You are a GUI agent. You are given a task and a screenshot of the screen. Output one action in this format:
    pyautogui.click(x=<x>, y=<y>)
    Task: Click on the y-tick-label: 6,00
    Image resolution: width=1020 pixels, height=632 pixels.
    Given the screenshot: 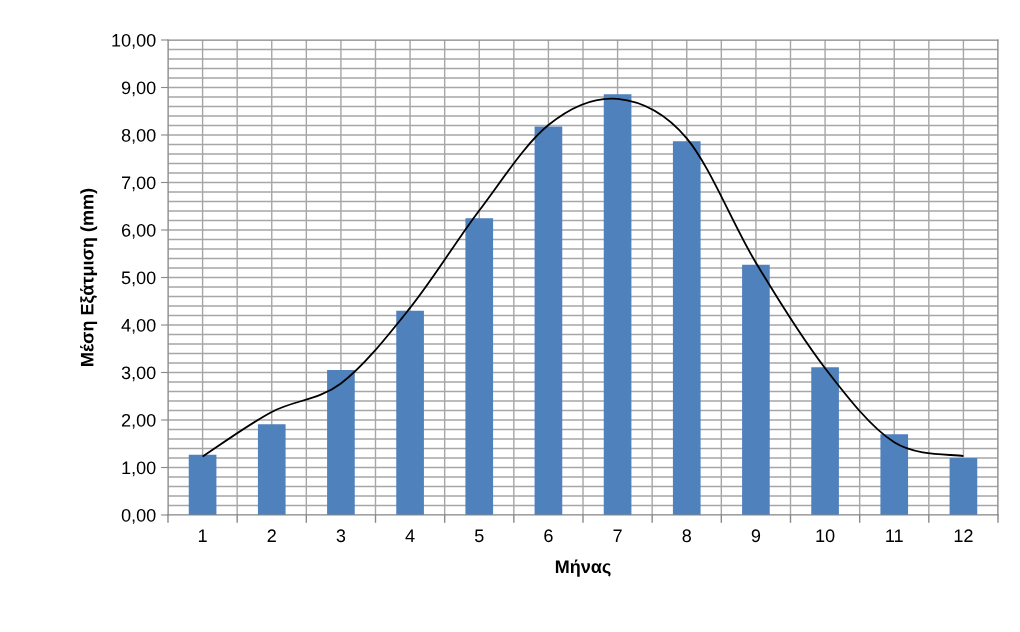 What is the action you would take?
    pyautogui.click(x=138, y=231)
    